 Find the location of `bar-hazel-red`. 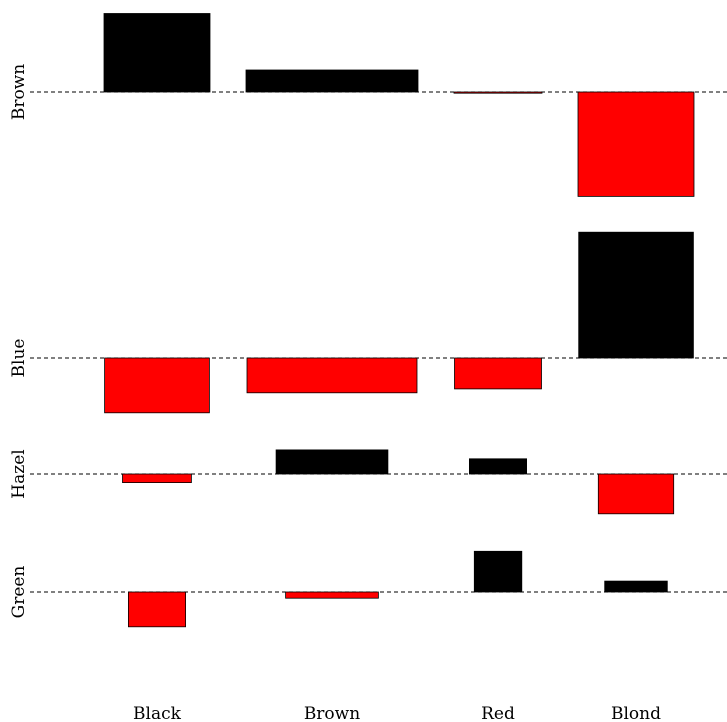

bar-hazel-red is located at coordinates (497, 466).